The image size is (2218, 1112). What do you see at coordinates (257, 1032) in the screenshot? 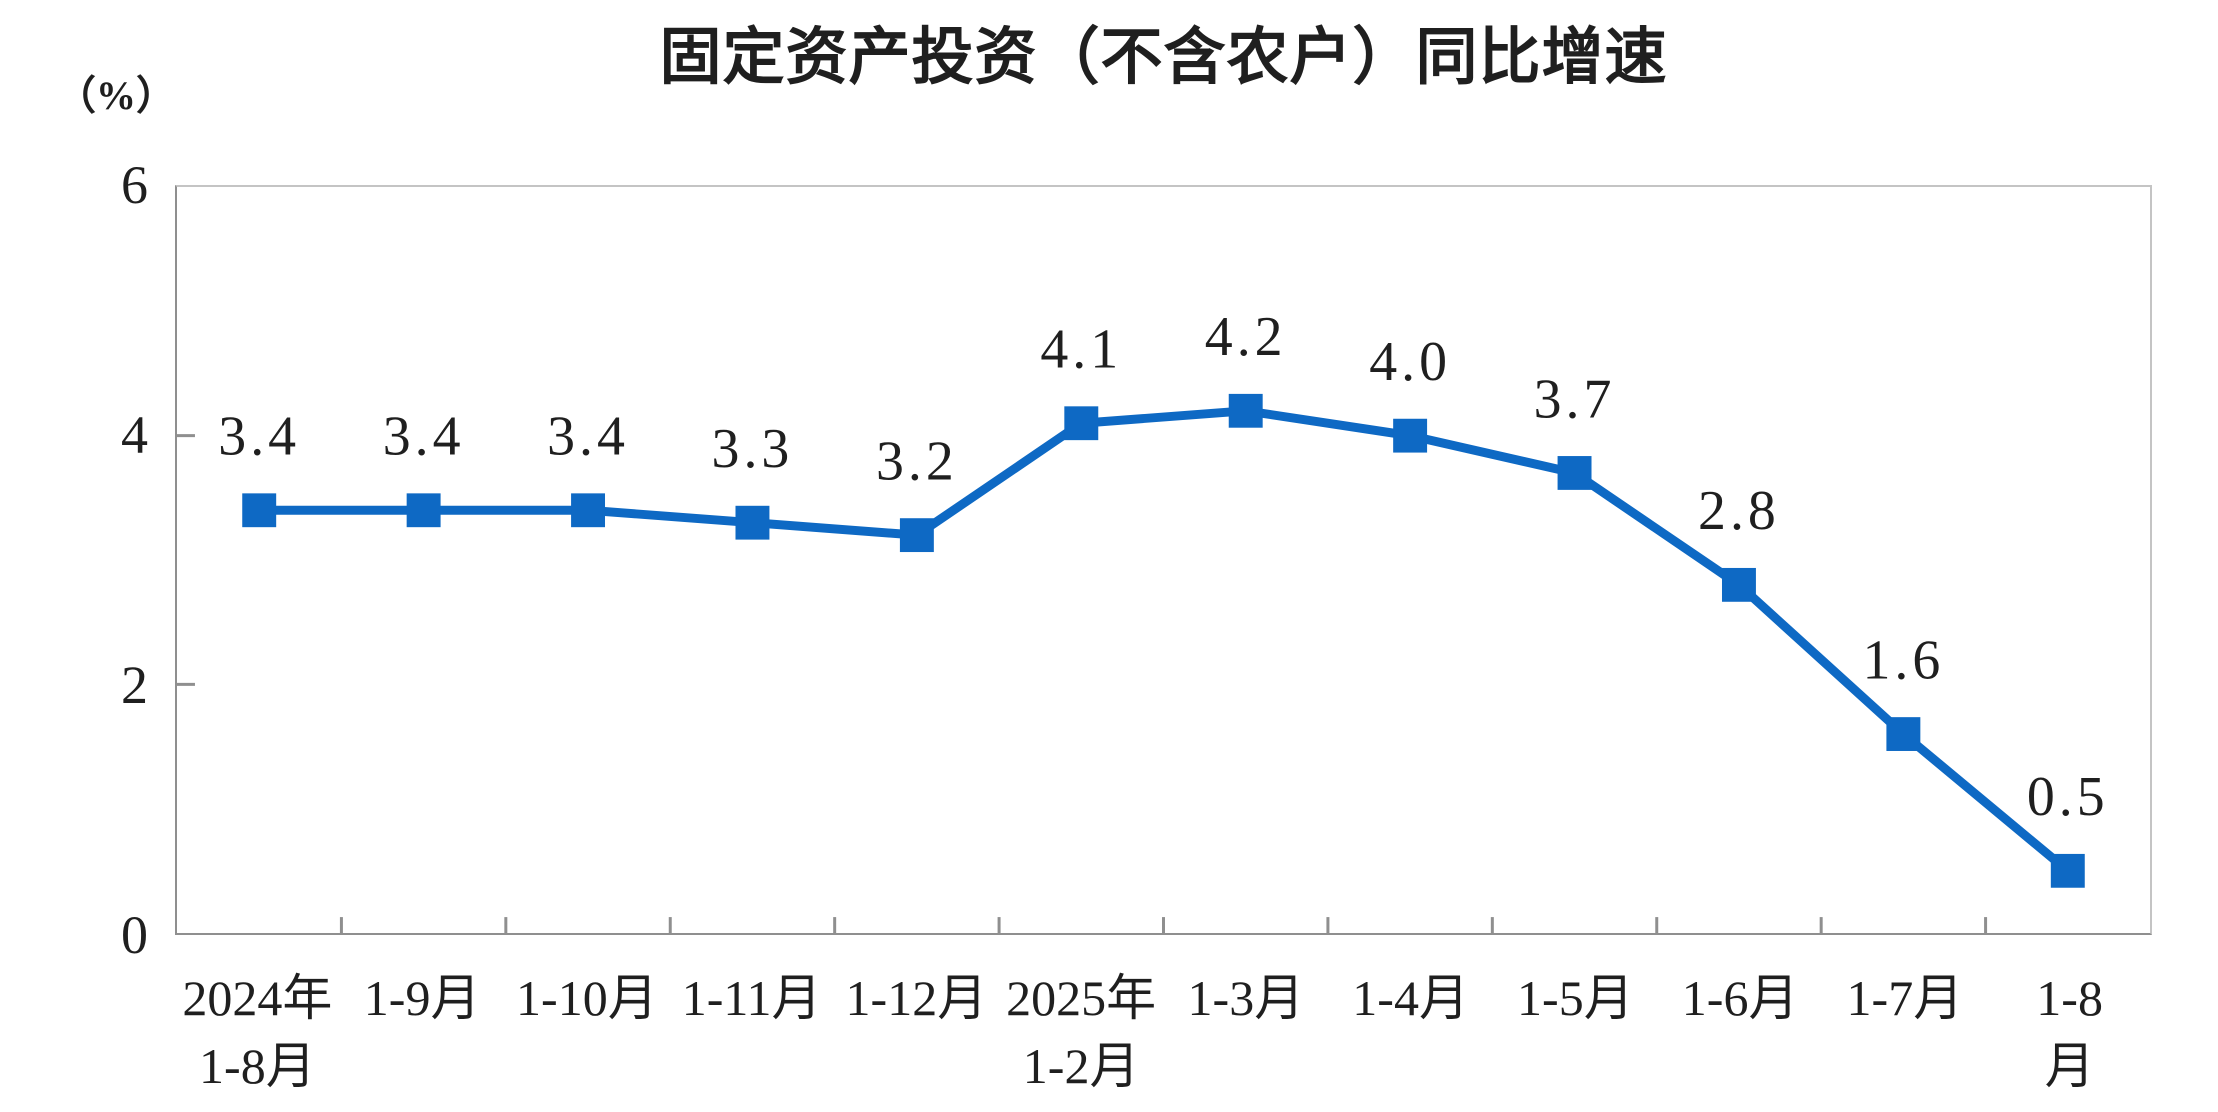
I see `x-axis-tick-label: 2024年 1-8月` at bounding box center [257, 1032].